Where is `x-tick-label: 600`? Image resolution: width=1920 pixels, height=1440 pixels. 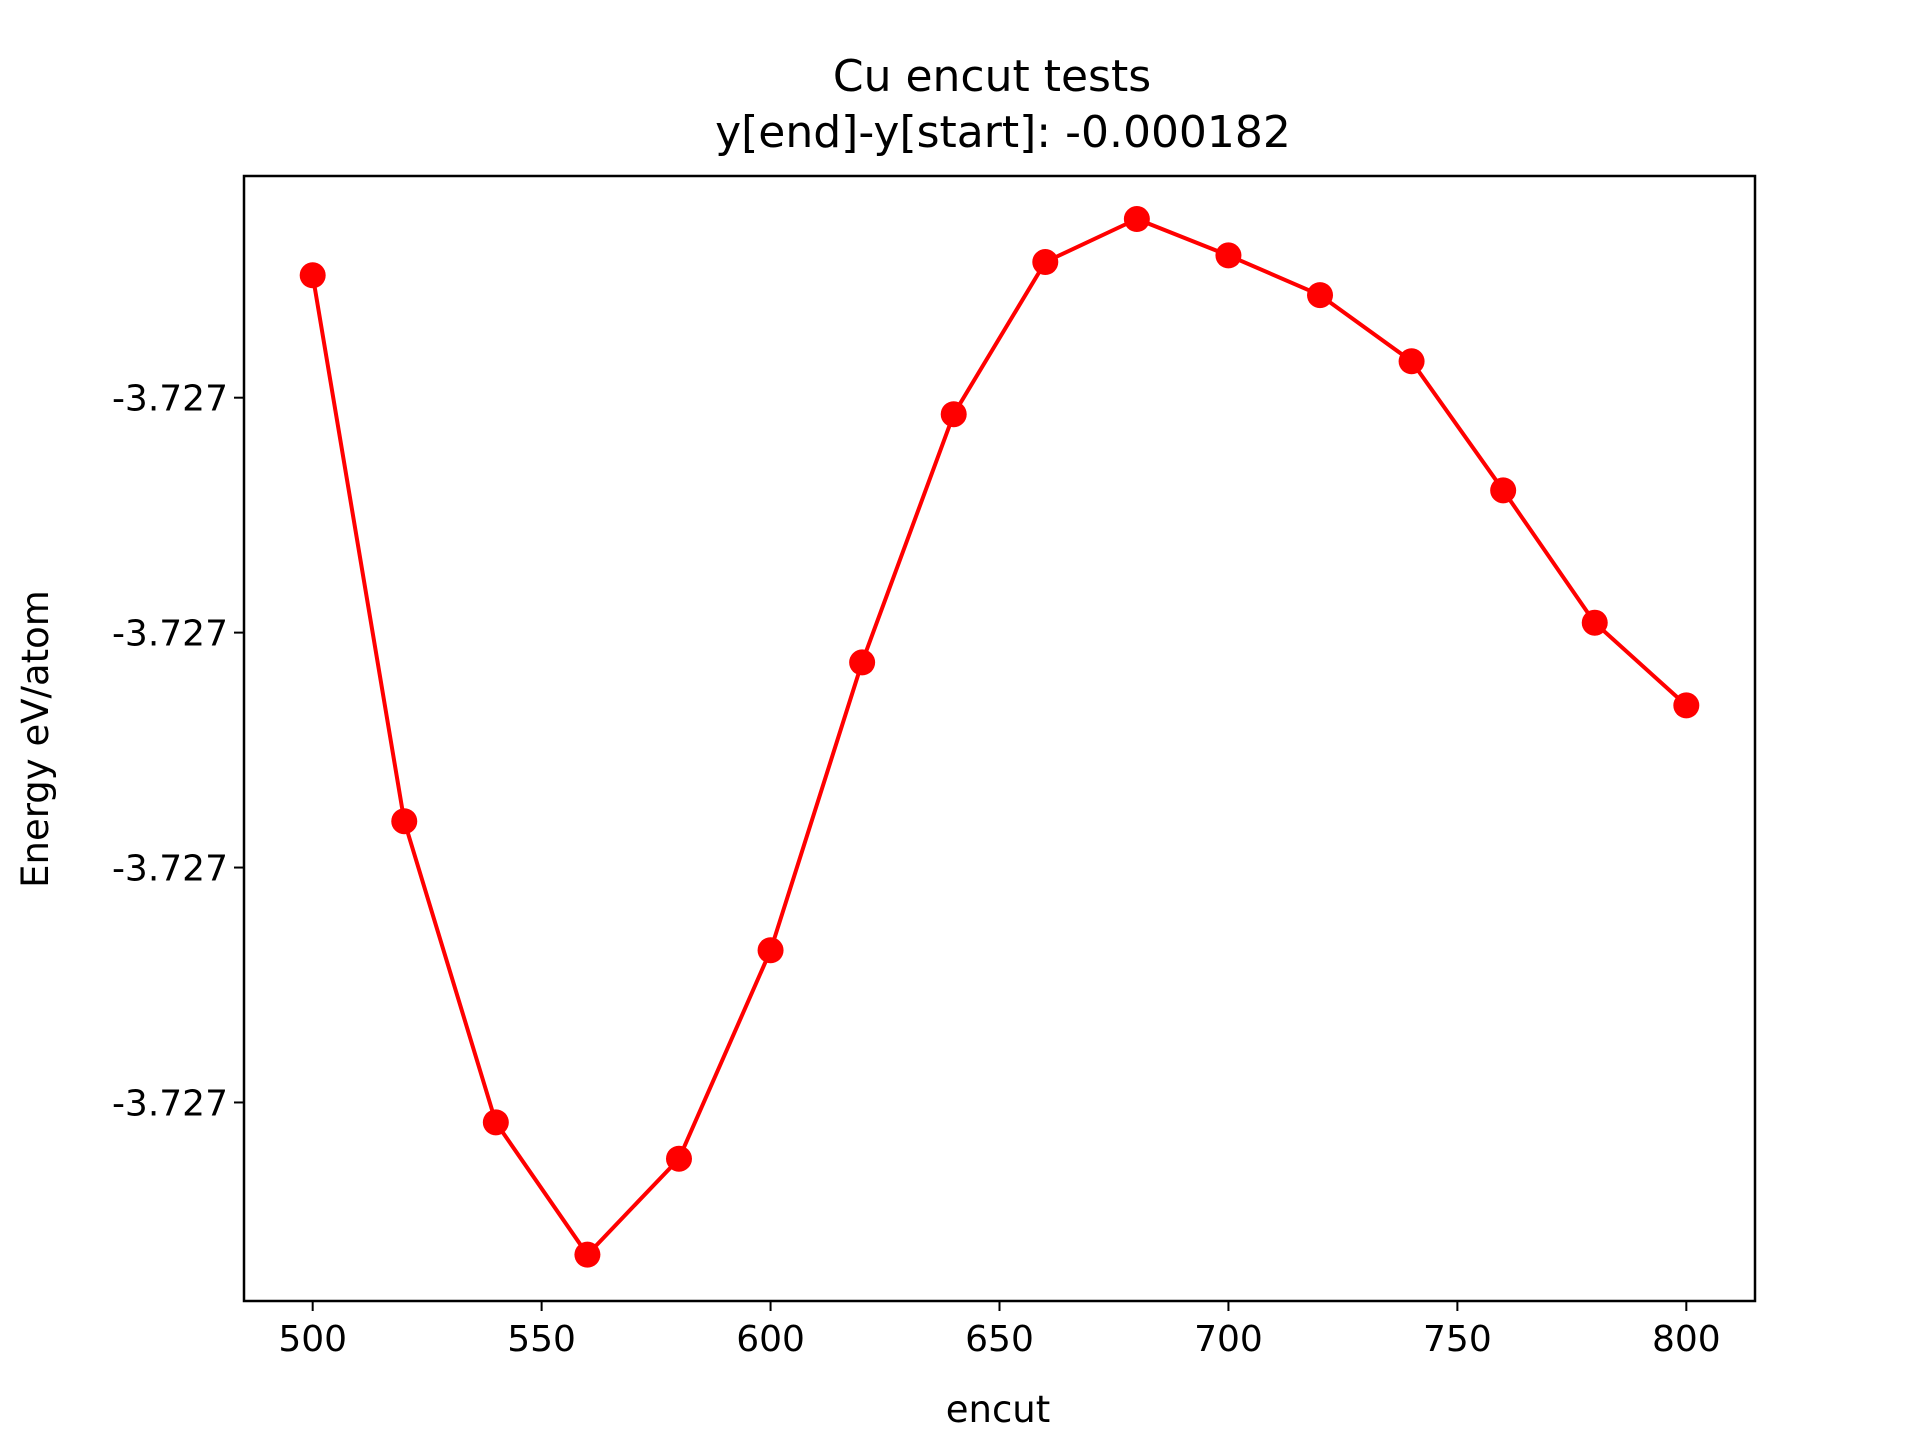 x-tick-label: 600 is located at coordinates (770, 1339).